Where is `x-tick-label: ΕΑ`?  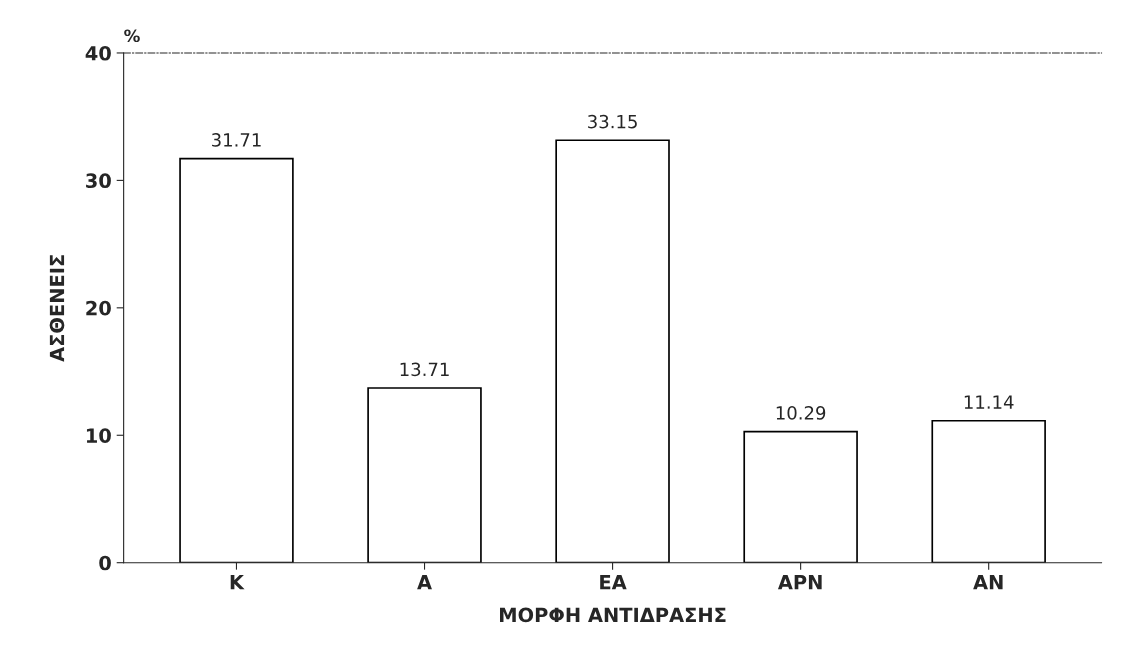 x-tick-label: ΕΑ is located at coordinates (613, 582).